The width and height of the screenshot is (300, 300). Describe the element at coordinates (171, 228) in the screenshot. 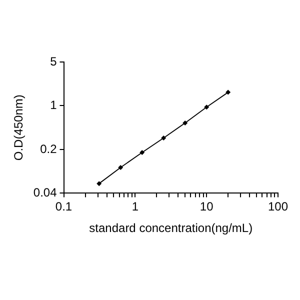

I see `x-axis-title: standard concentration(ng/mL)` at that location.